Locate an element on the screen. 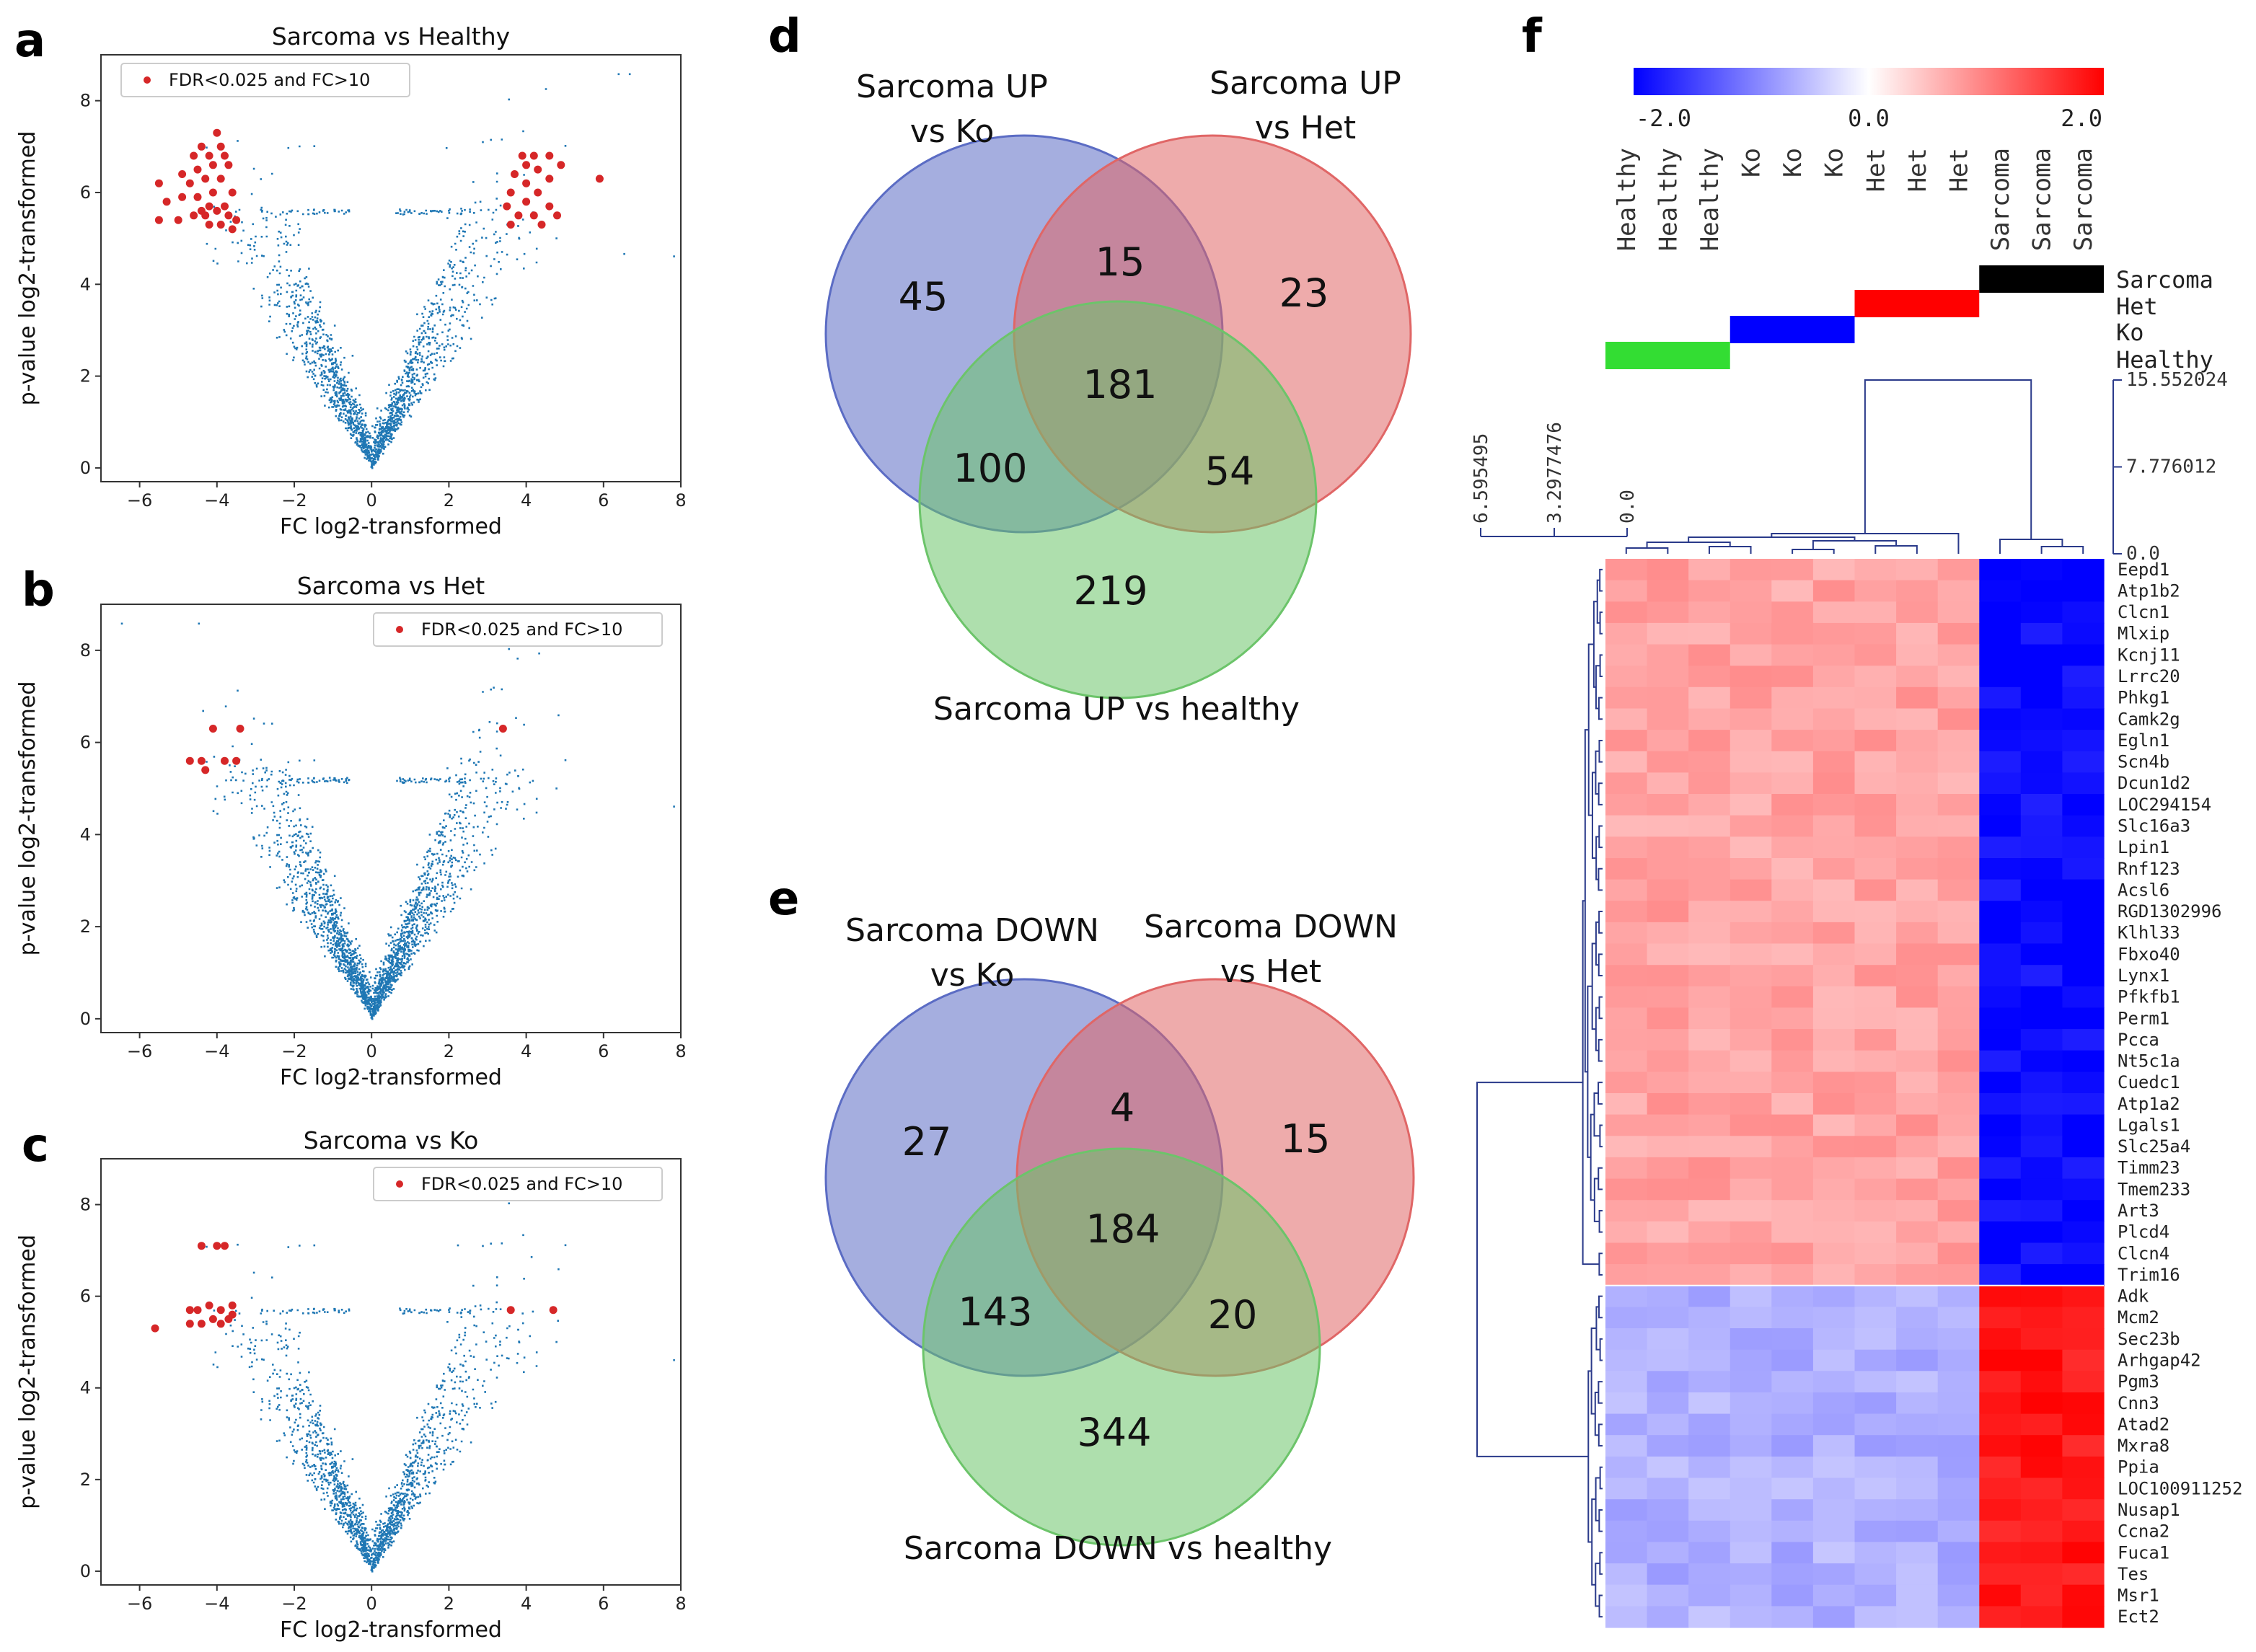  row-dendro-tick-label: 3.2977476 is located at coordinates (1555, 473).